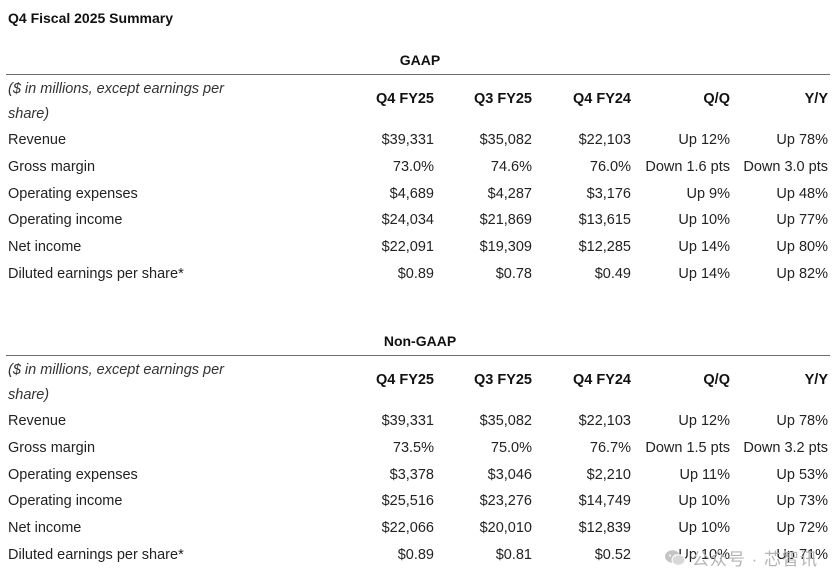 Image resolution: width=840 pixels, height=580 pixels. What do you see at coordinates (704, 474) in the screenshot?
I see `table-cell: Up 11%` at bounding box center [704, 474].